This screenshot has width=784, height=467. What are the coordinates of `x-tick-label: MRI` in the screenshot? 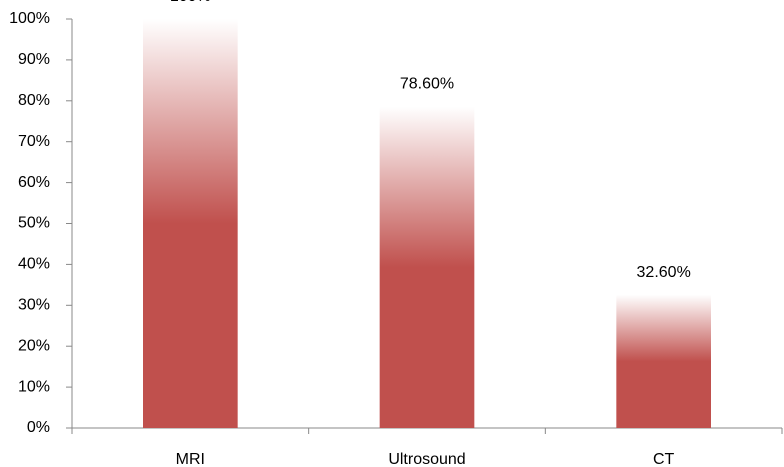 It's located at (190, 459).